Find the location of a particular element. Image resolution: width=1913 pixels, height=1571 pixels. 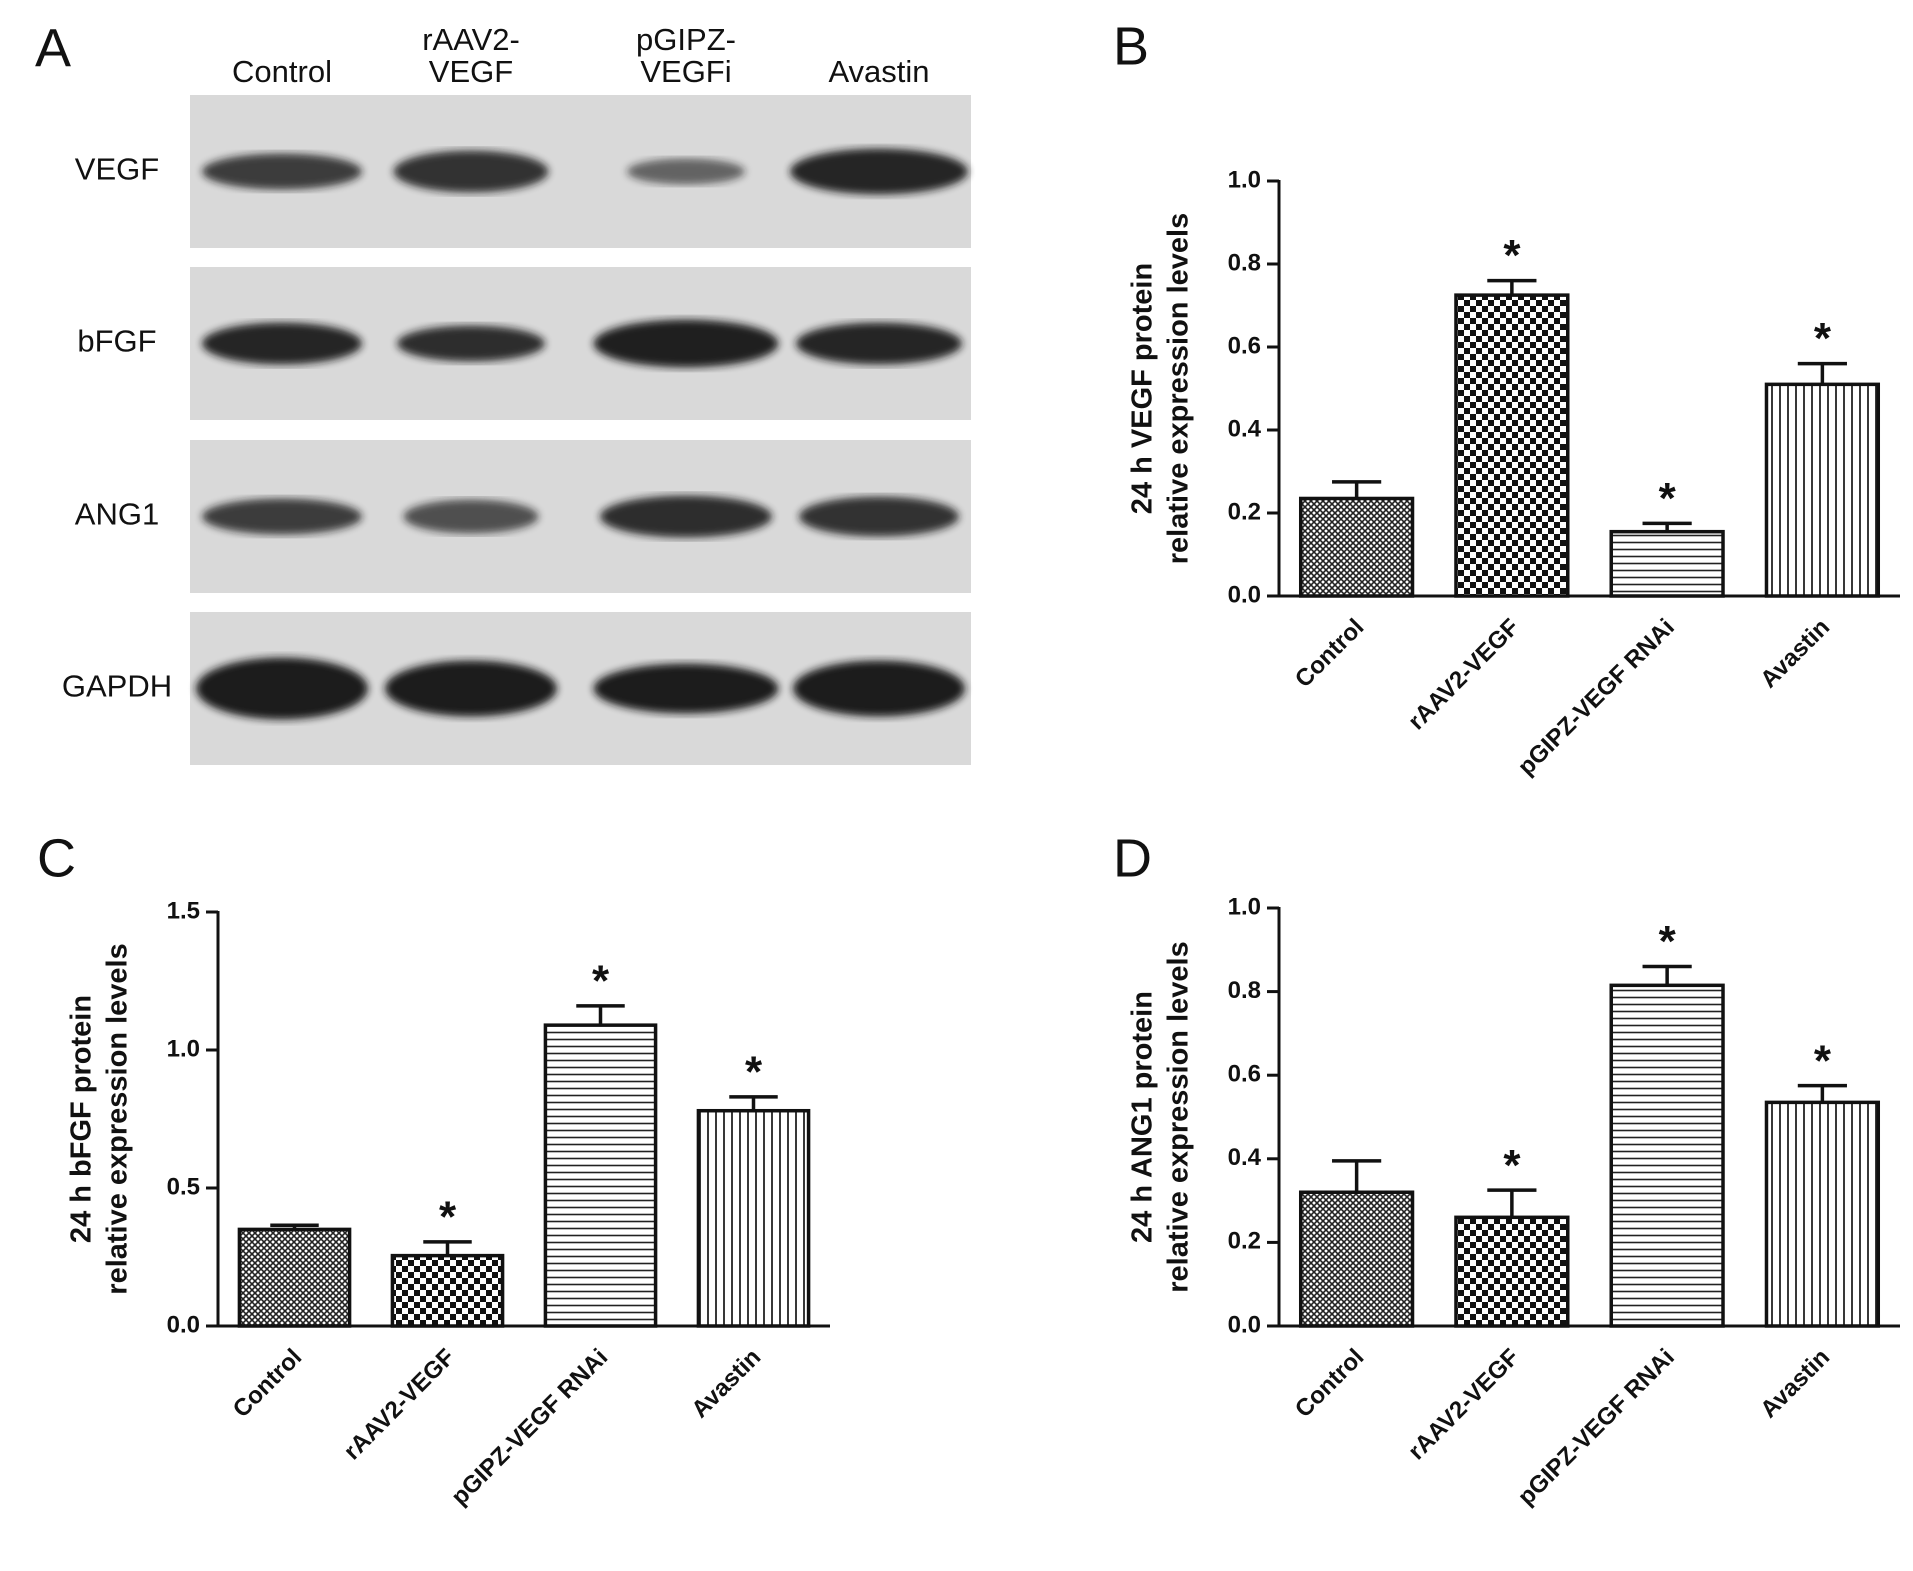

lane-label: rAAV2- is located at coordinates (471, 39).